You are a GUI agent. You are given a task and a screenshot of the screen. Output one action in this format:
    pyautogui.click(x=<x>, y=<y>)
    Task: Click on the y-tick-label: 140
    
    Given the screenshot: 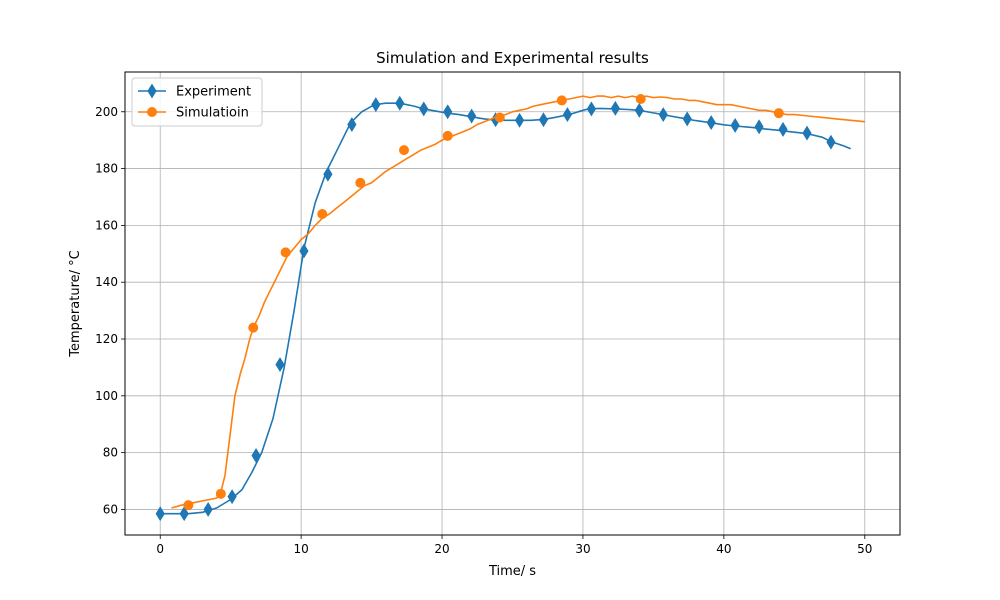 What is the action you would take?
    pyautogui.click(x=106, y=282)
    